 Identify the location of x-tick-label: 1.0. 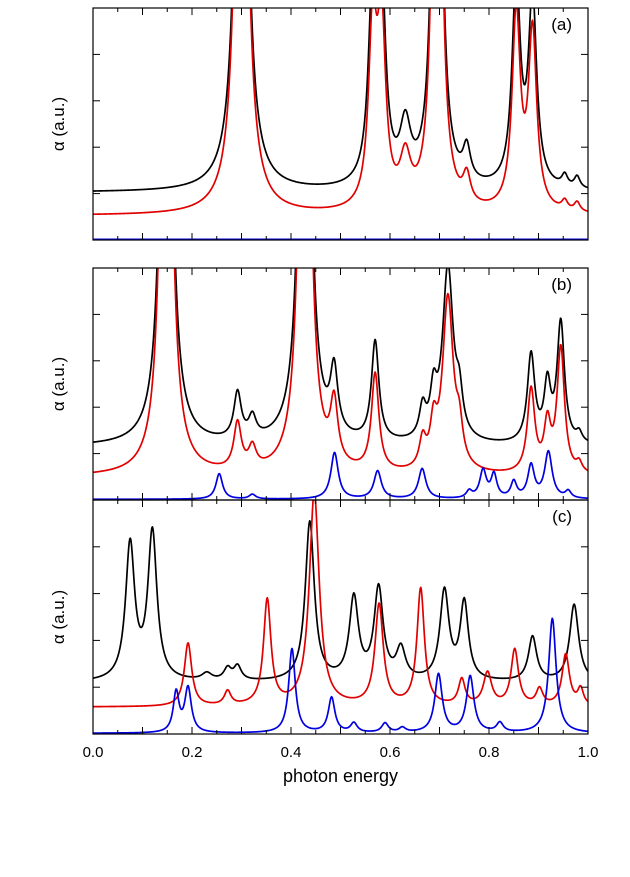
(588, 752).